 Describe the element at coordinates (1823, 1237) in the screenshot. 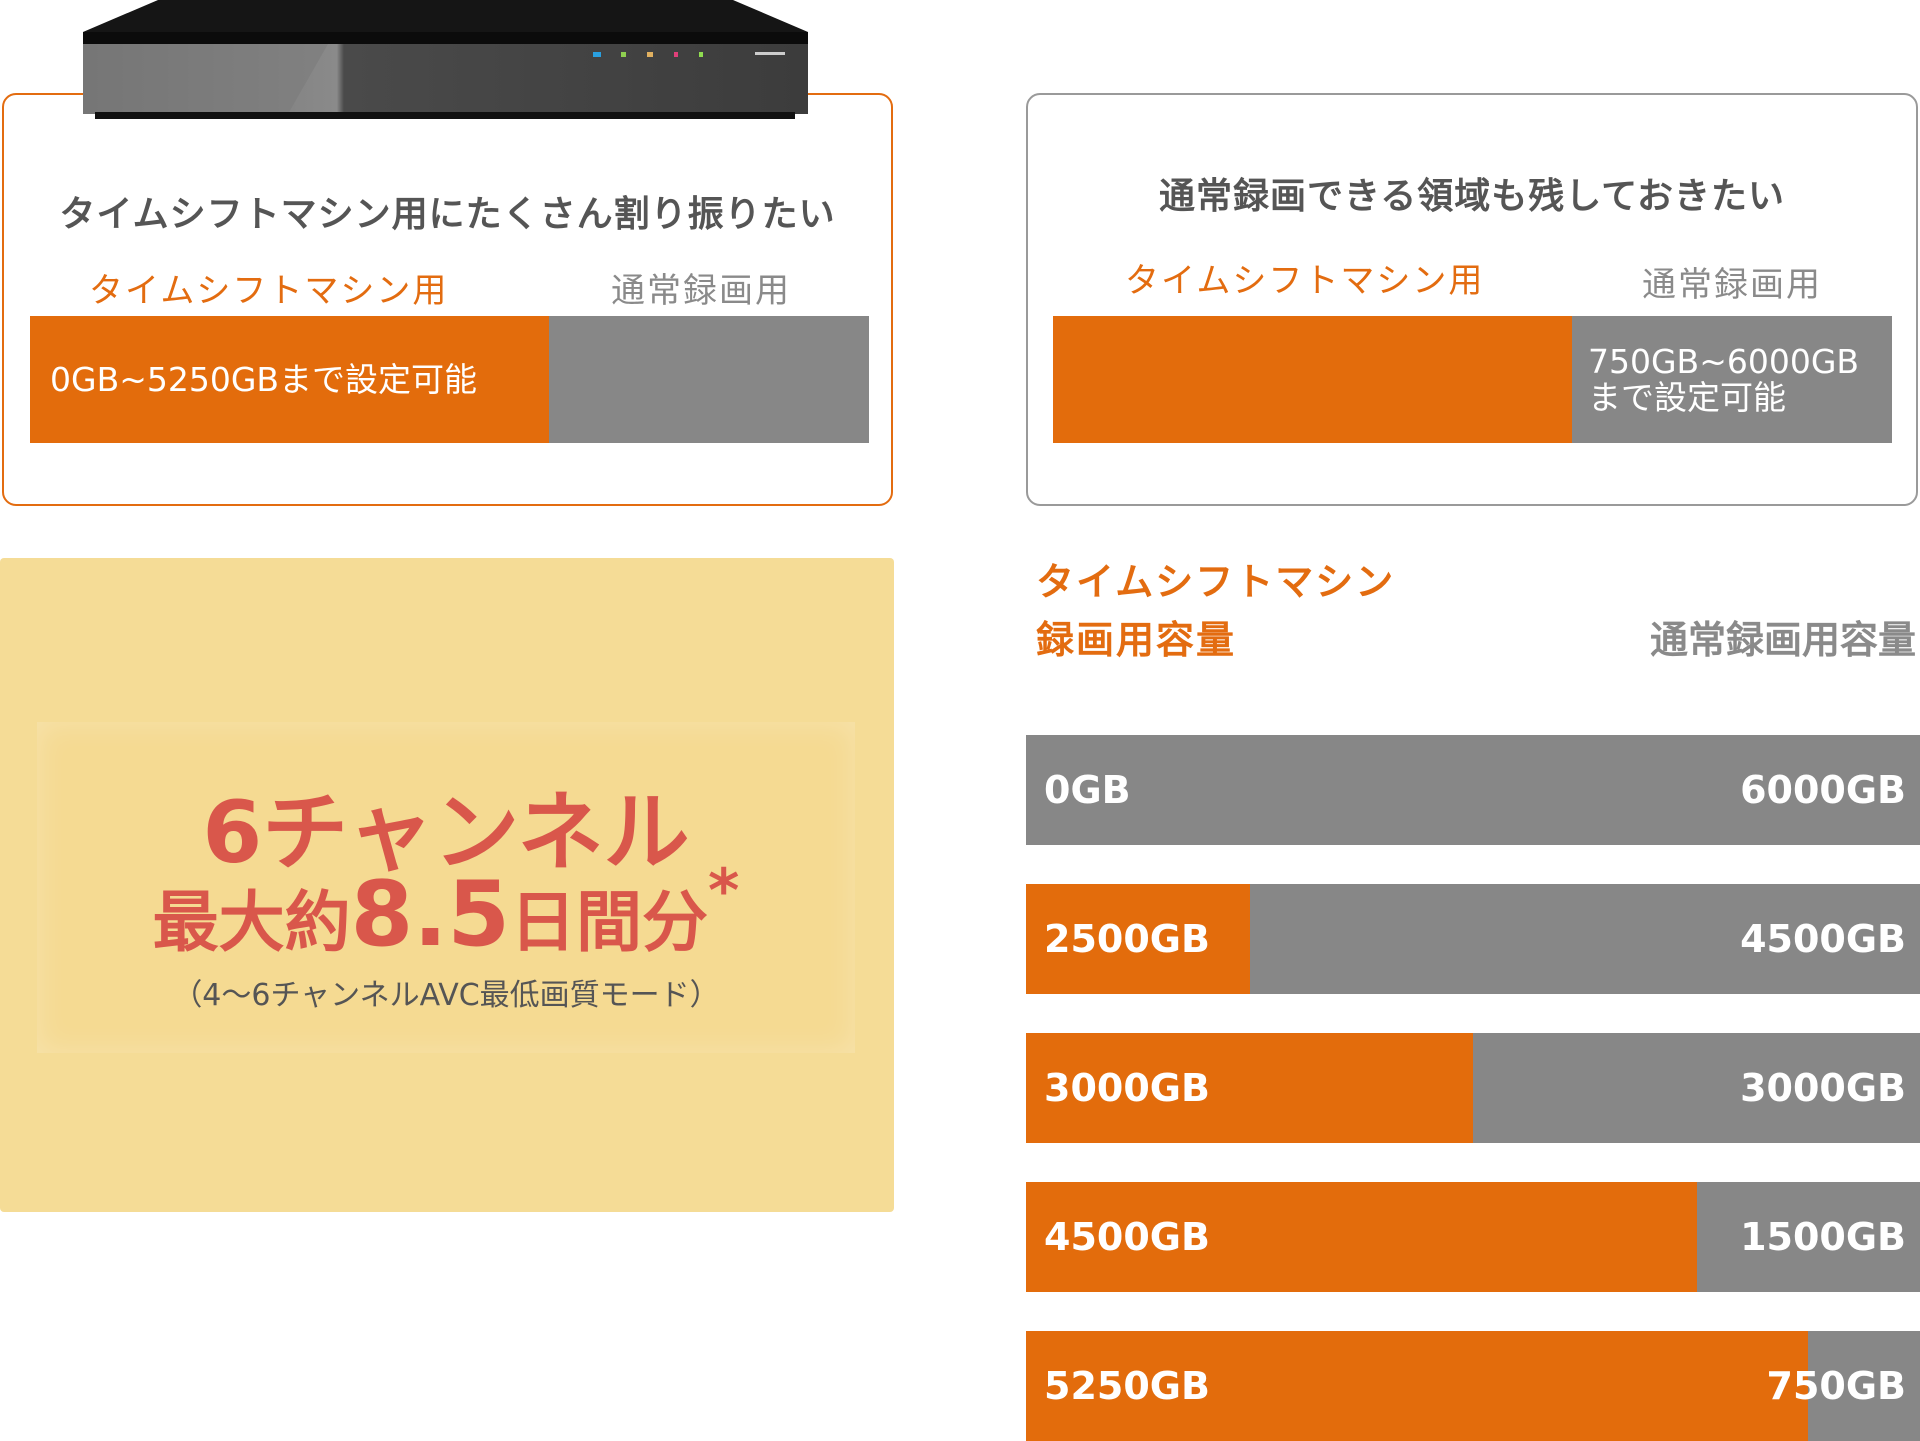

I see `normal-capacity: 1500GB` at that location.